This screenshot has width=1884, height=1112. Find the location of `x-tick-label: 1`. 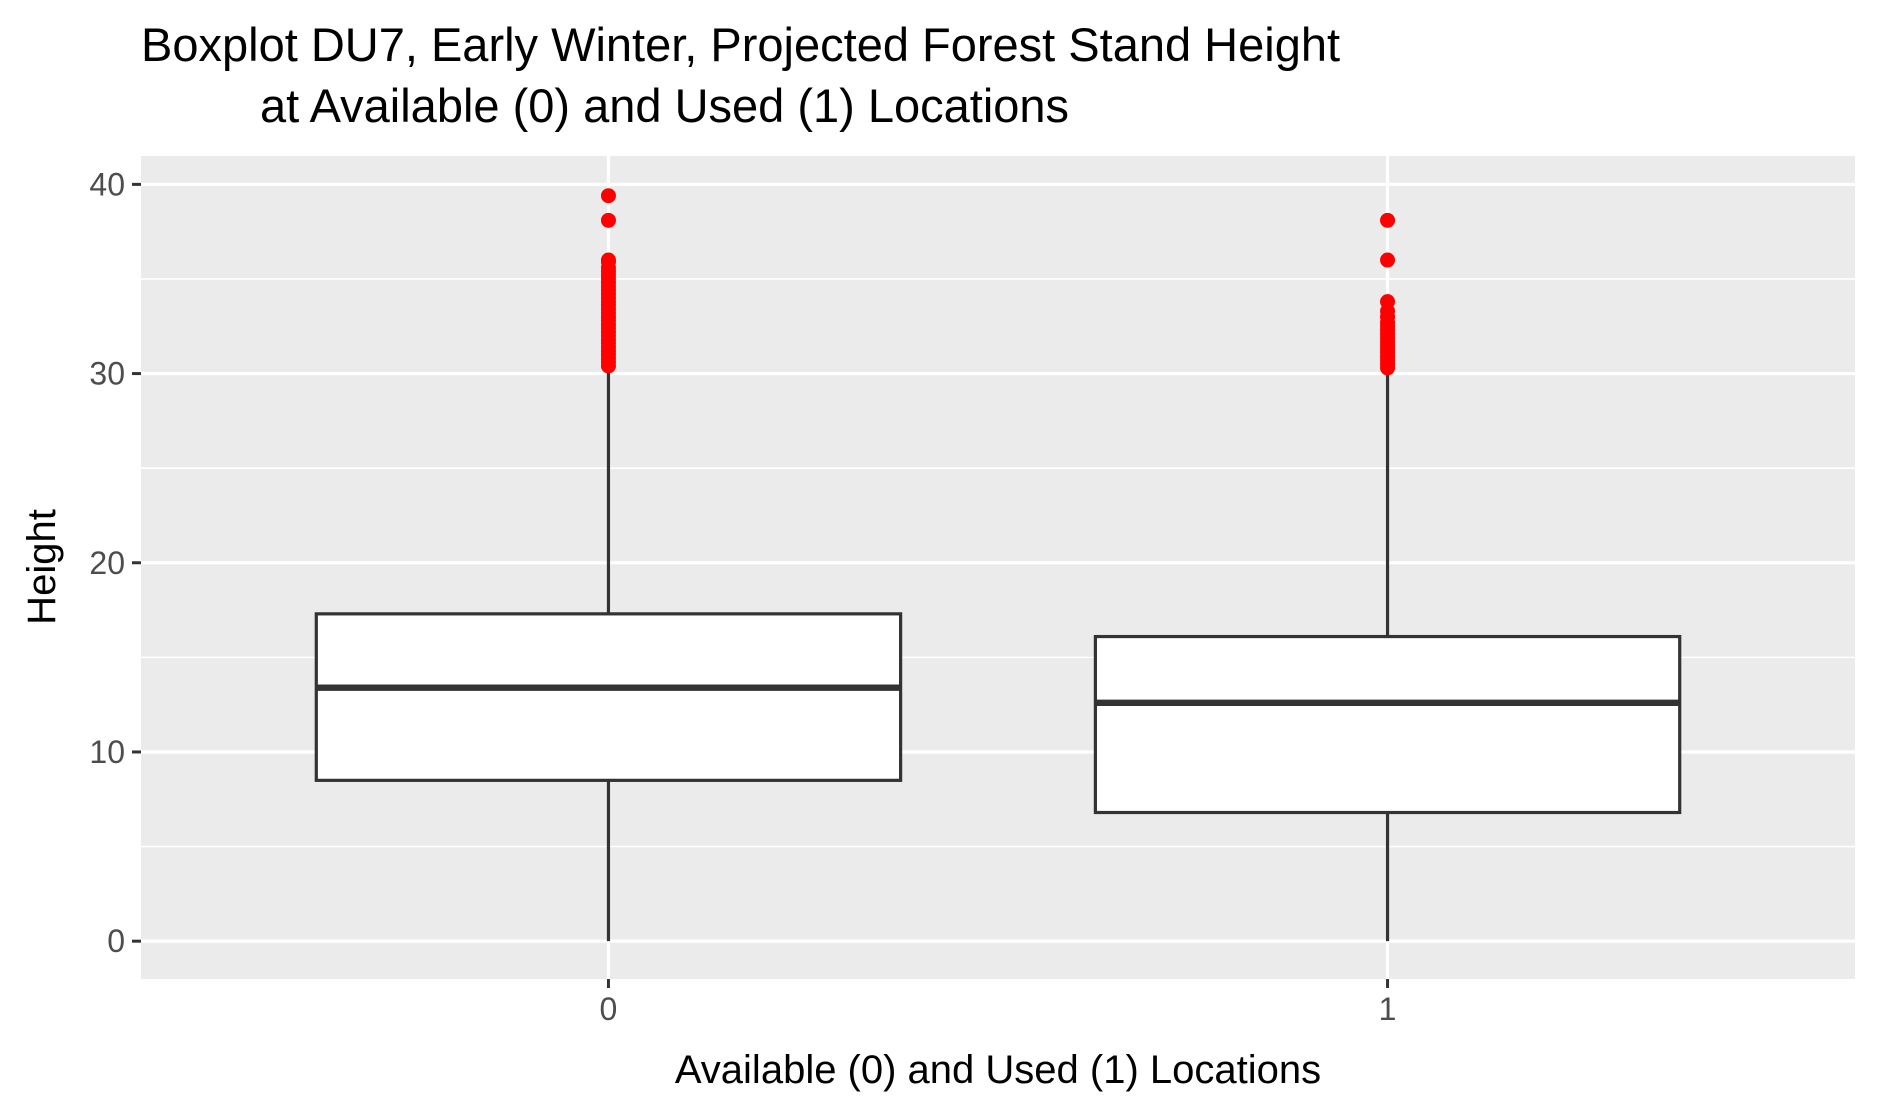

x-tick-label: 1 is located at coordinates (1388, 1009).